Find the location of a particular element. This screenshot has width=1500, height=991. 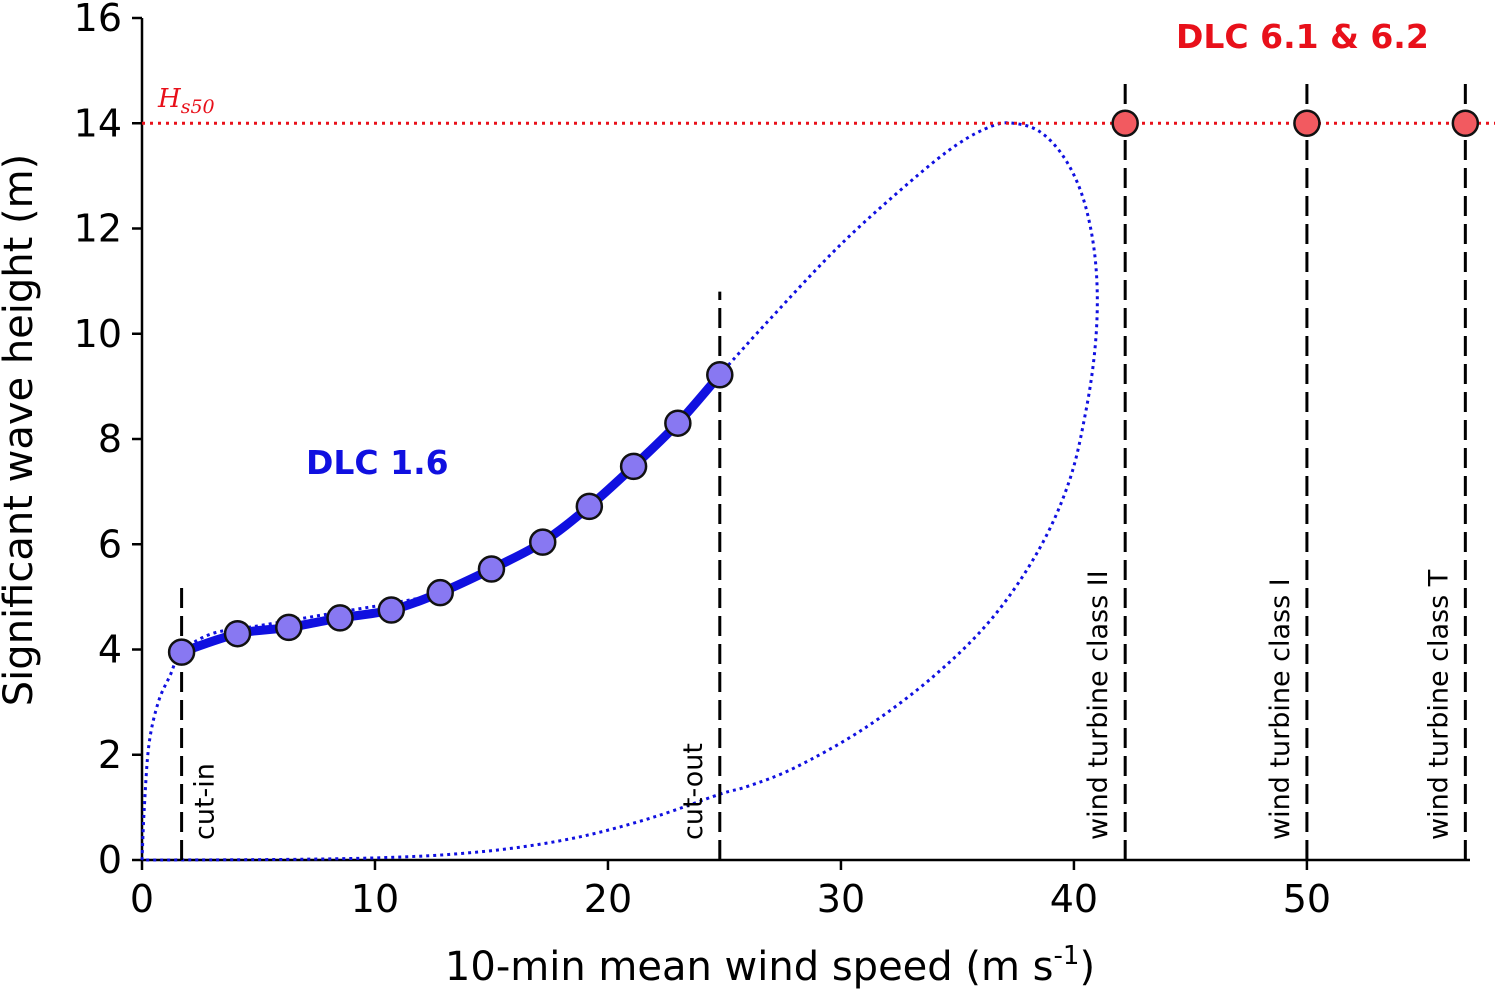

y-tick-label: 6 is located at coordinates (110, 544).